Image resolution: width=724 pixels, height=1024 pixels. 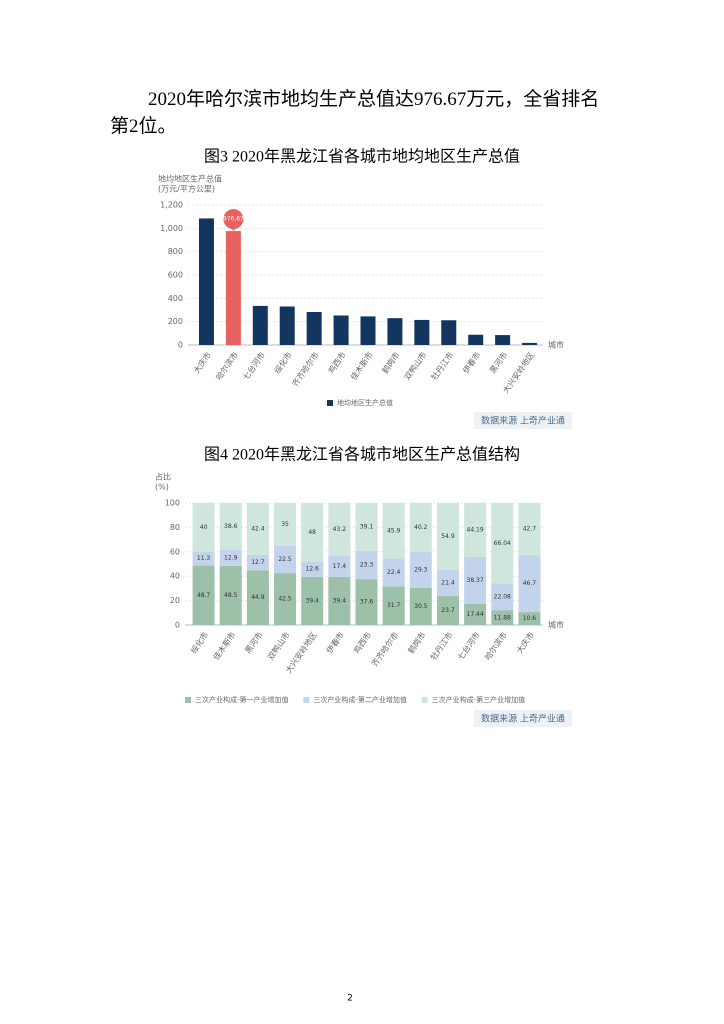 What do you see at coordinates (163, 477) in the screenshot?
I see `y-axis-label: 占比` at bounding box center [163, 477].